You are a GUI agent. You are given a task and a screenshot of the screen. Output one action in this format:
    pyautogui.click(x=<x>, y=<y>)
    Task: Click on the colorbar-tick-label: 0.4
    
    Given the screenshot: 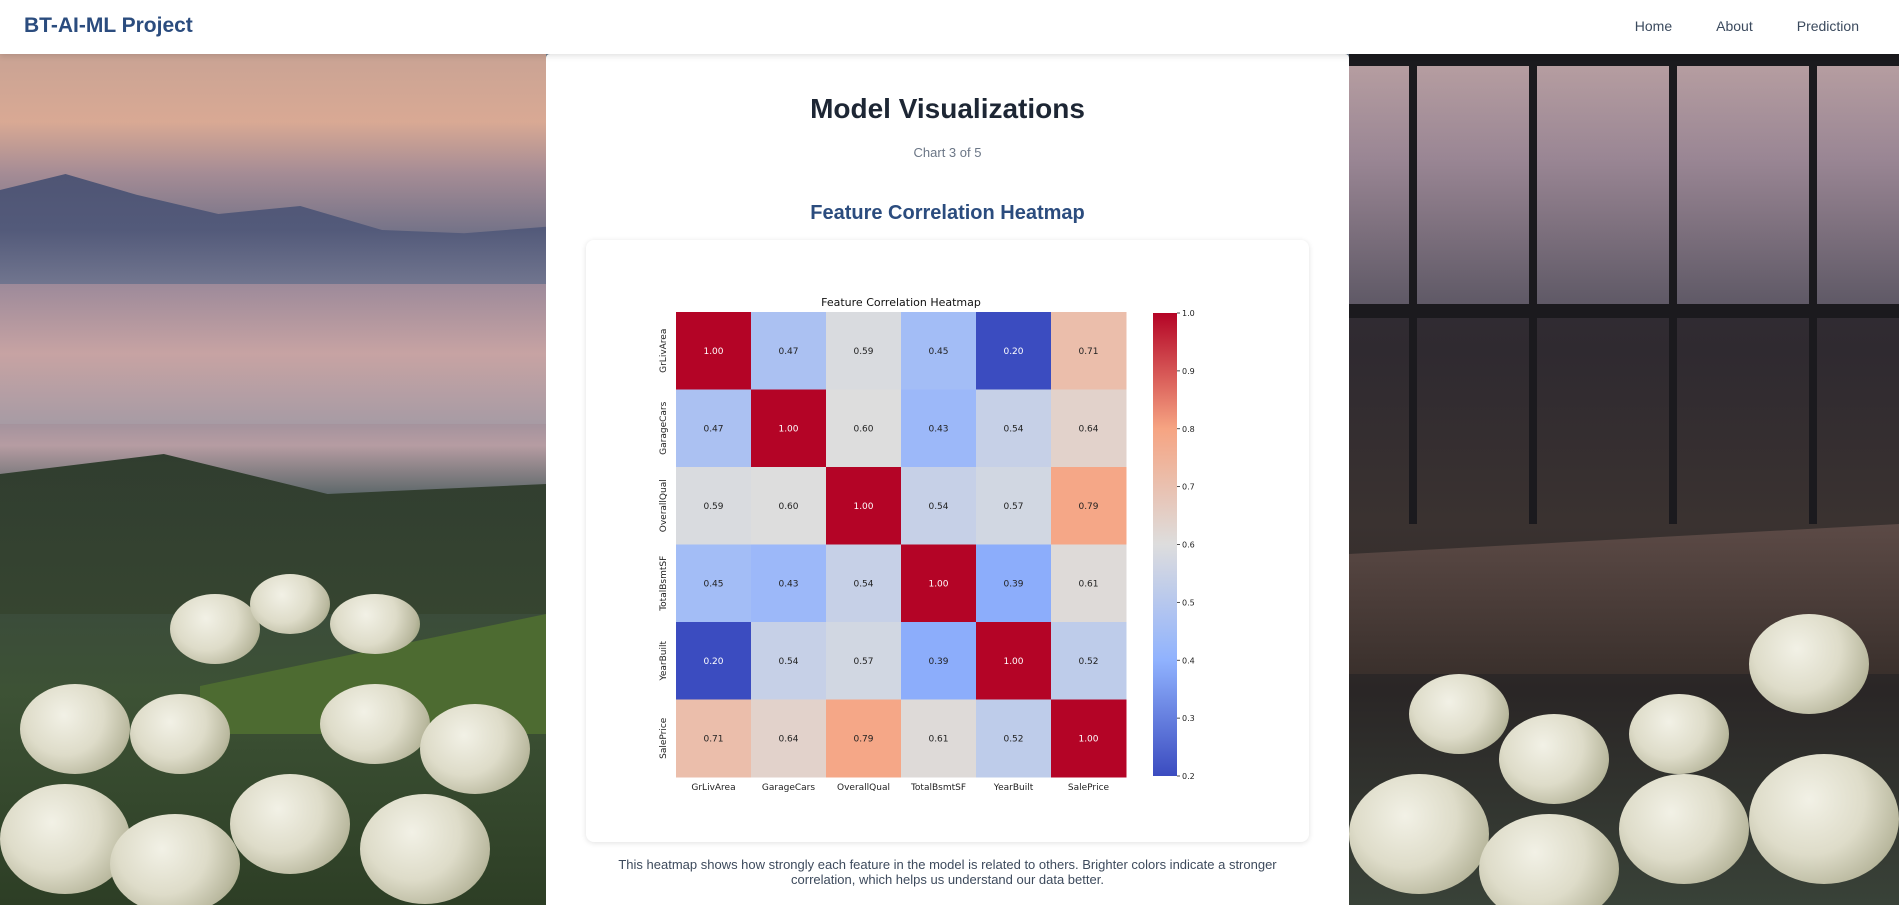 What is the action you would take?
    pyautogui.click(x=1188, y=660)
    